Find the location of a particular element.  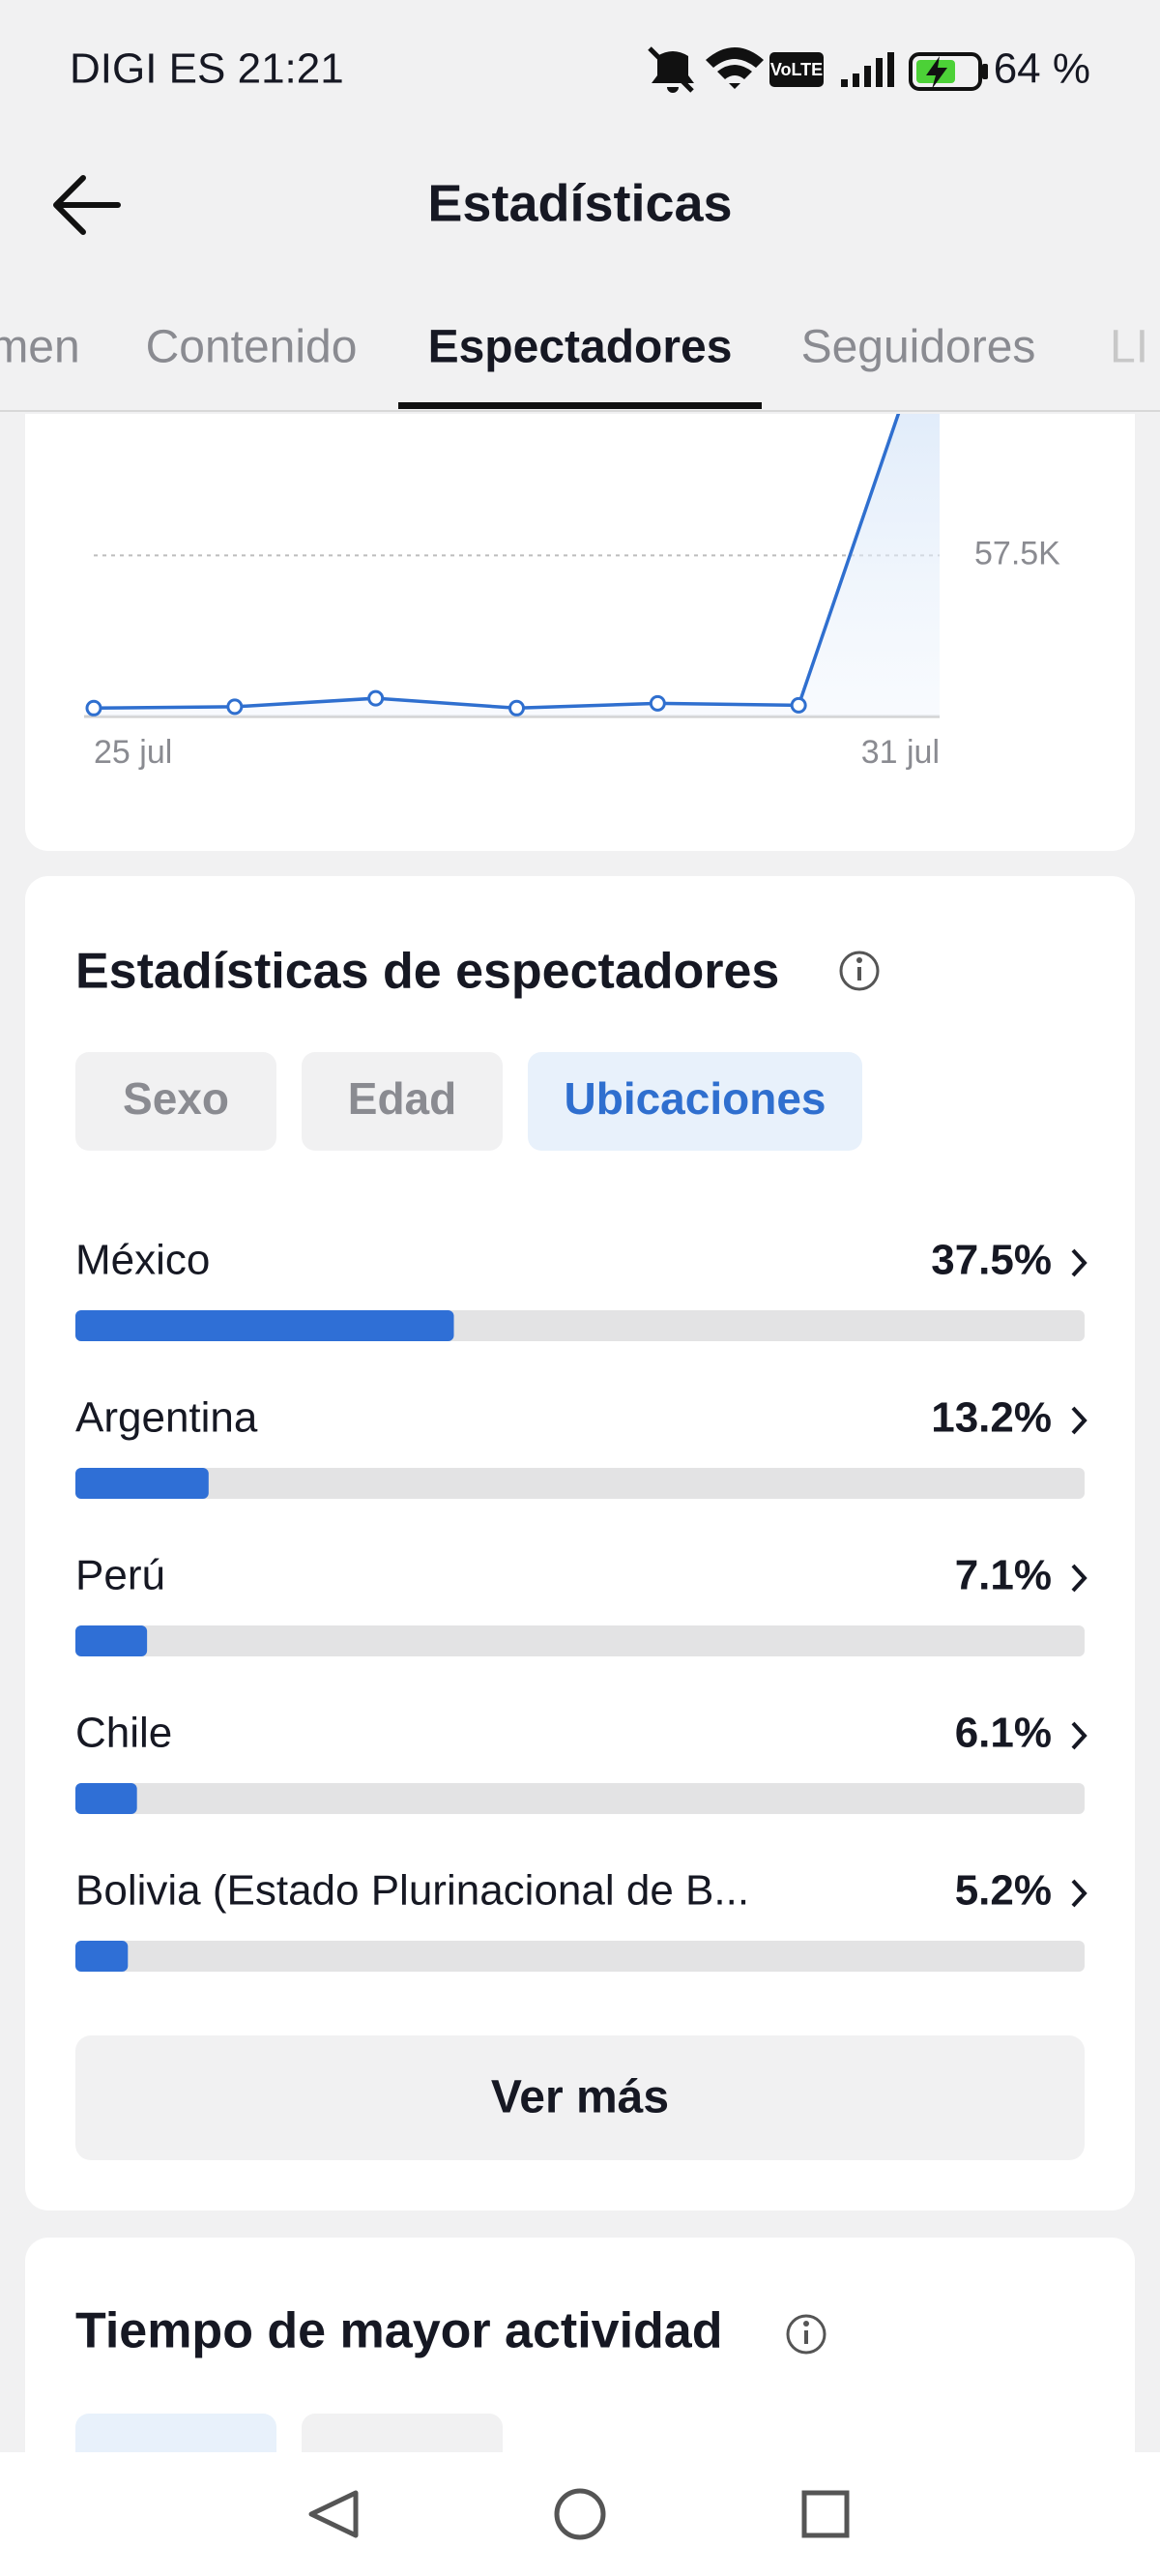

filter-label: Edad is located at coordinates (402, 1098).